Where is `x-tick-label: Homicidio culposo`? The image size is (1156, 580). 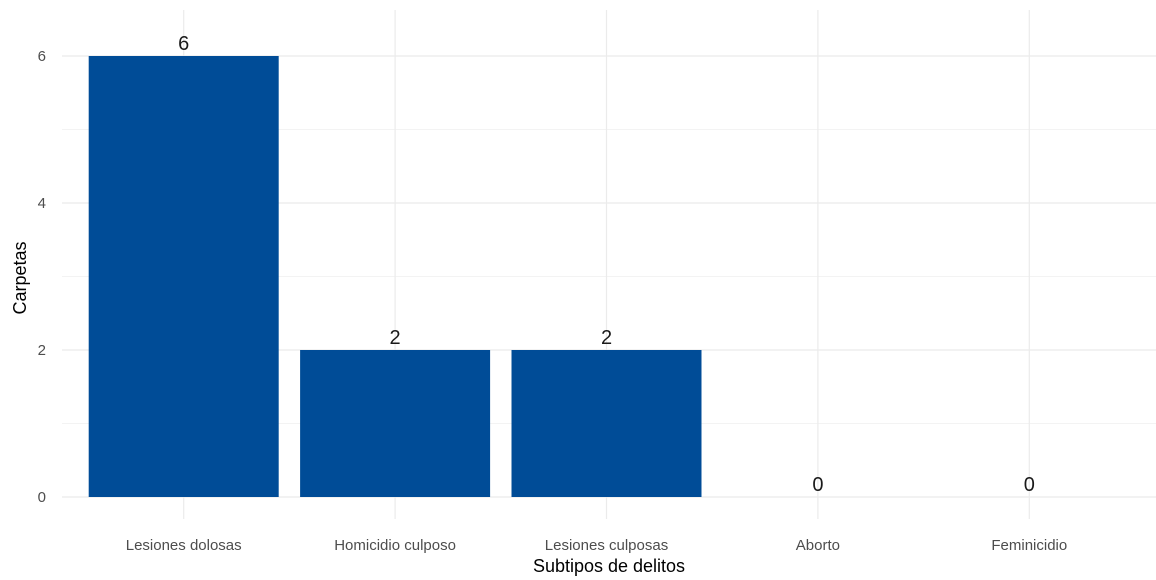
x-tick-label: Homicidio culposo is located at coordinates (395, 545).